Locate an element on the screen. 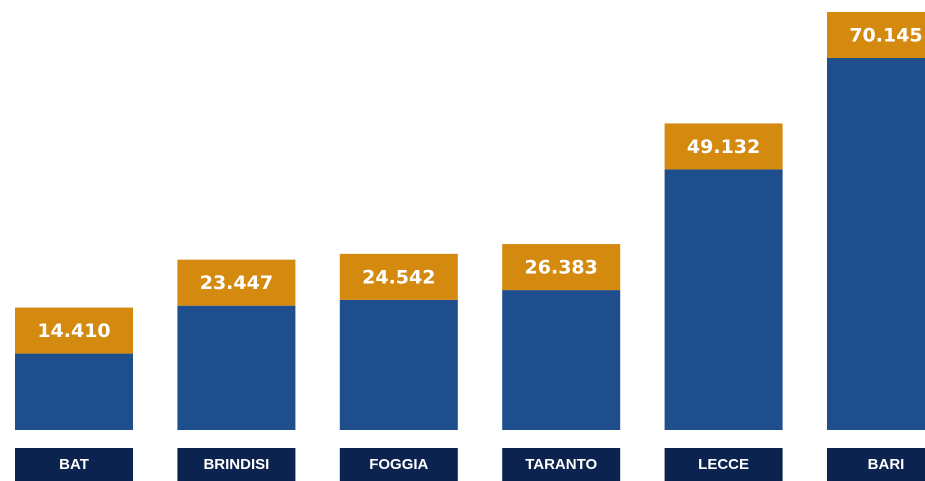  value-label: 26.383 is located at coordinates (561, 268).